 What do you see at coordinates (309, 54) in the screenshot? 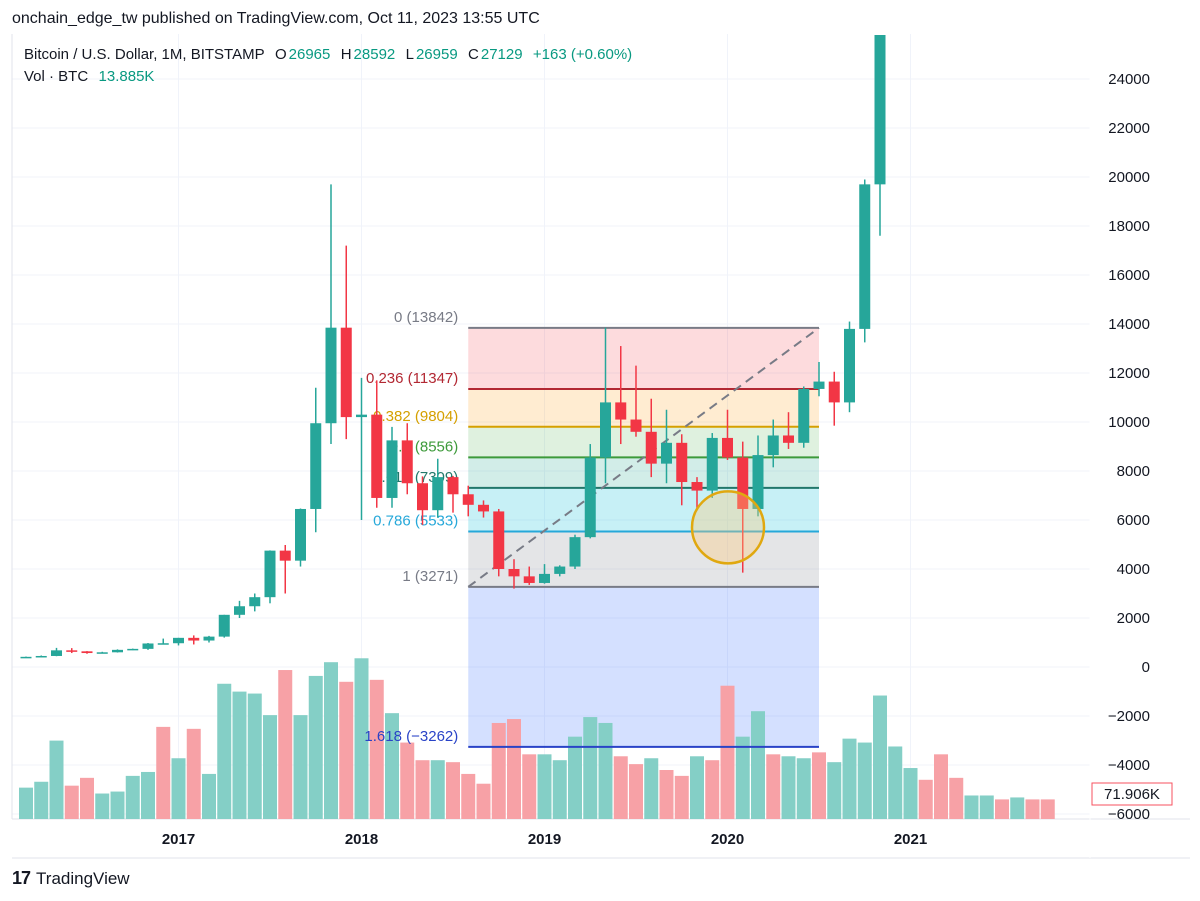
I see `open-value: 26965` at bounding box center [309, 54].